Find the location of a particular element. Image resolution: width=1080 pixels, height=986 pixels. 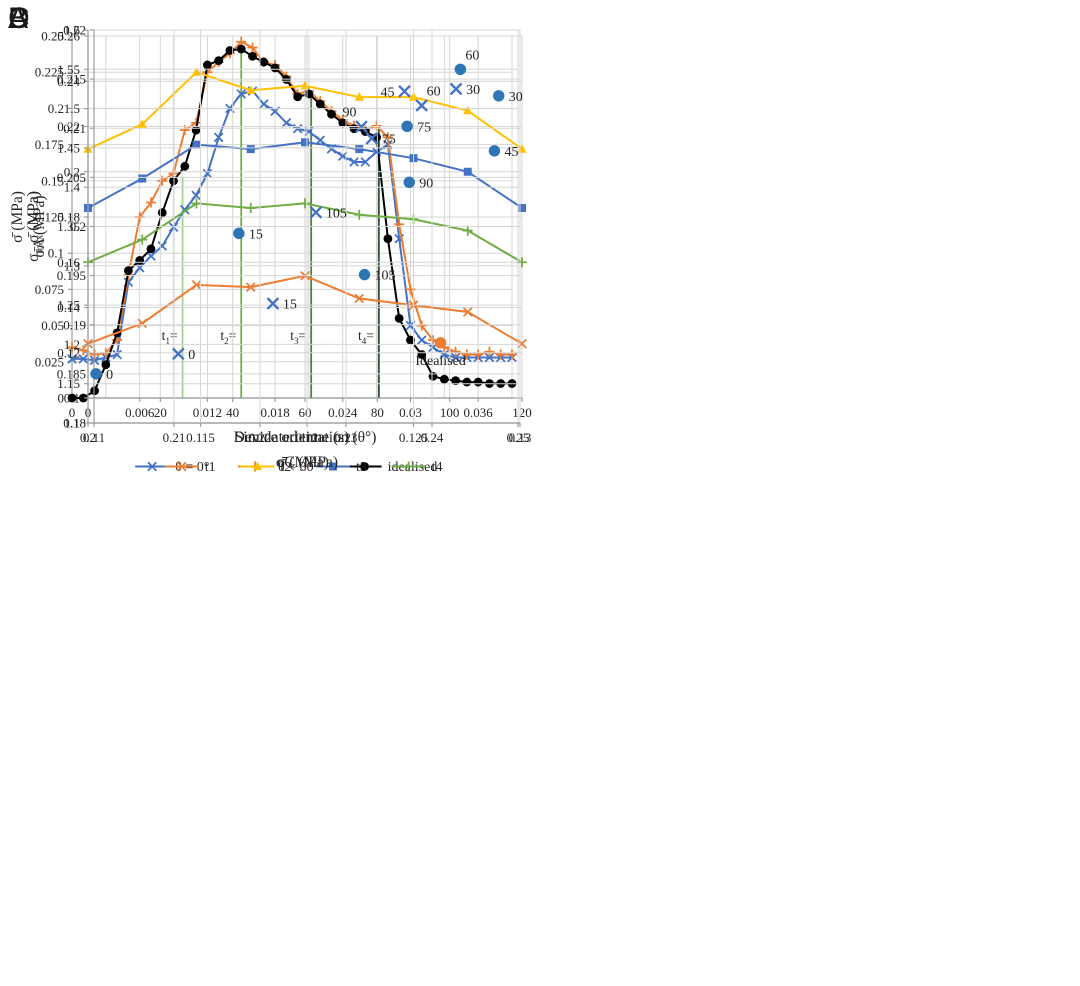

svg-text: 0.036 is located at coordinates (479, 412).